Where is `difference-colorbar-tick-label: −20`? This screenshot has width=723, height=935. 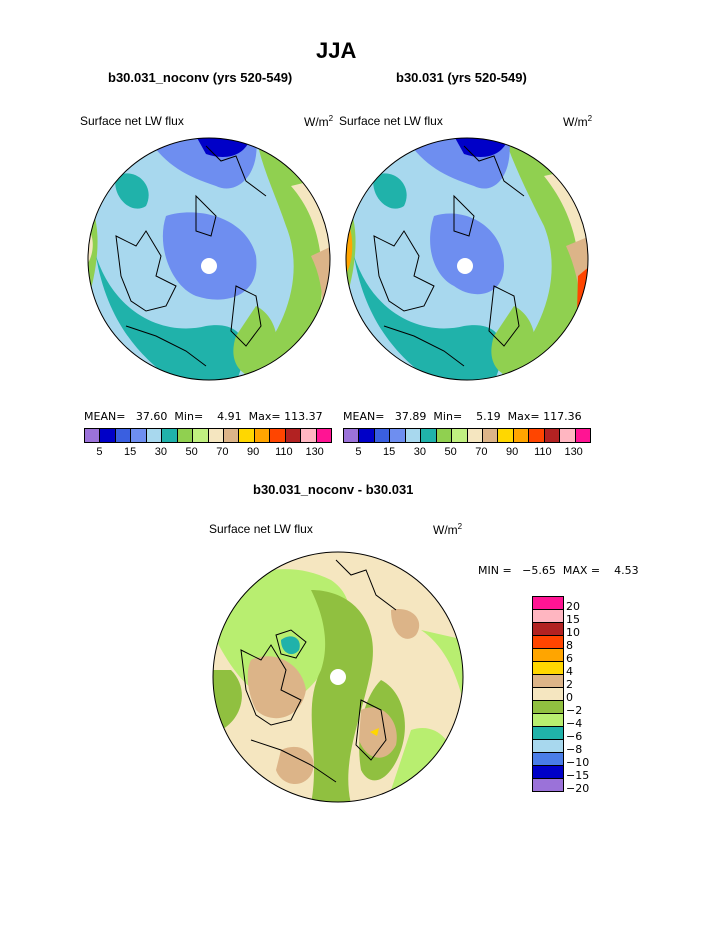 difference-colorbar-tick-label: −20 is located at coordinates (578, 788).